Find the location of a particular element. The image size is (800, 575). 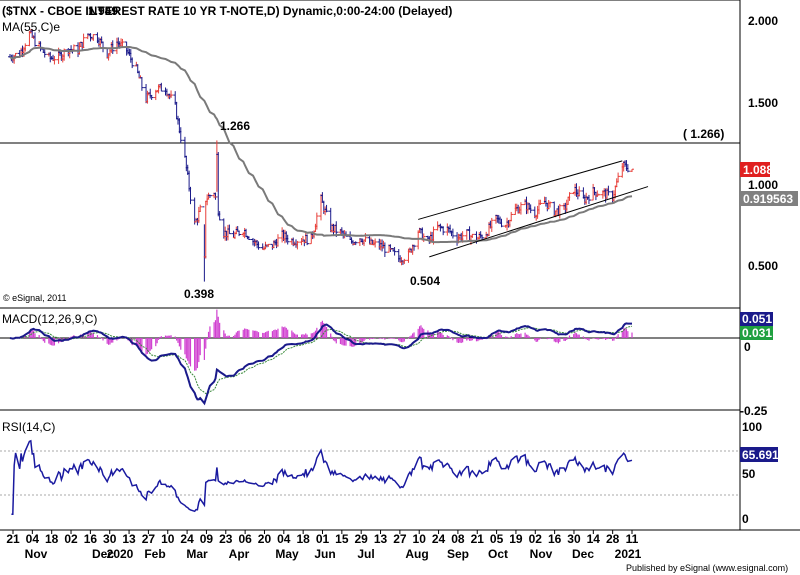

signal-value: 0.031 is located at coordinates (757, 333).